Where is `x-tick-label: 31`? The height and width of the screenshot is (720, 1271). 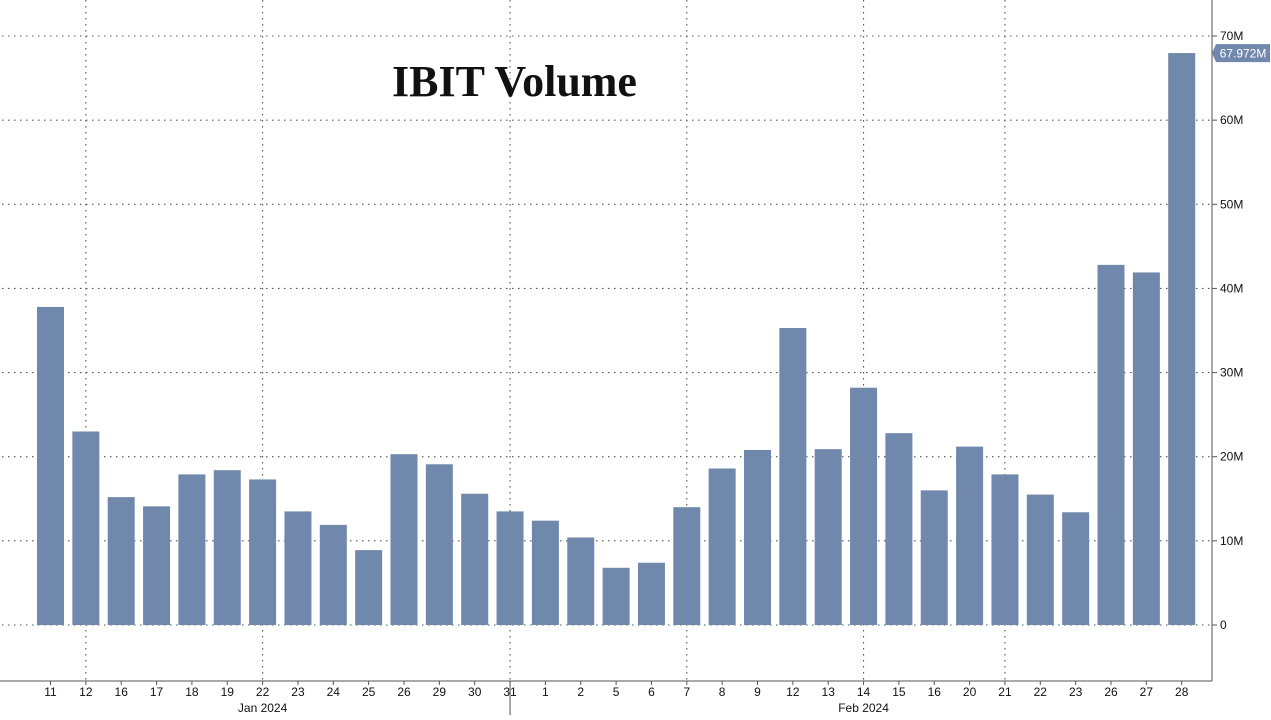 x-tick-label: 31 is located at coordinates (510, 692).